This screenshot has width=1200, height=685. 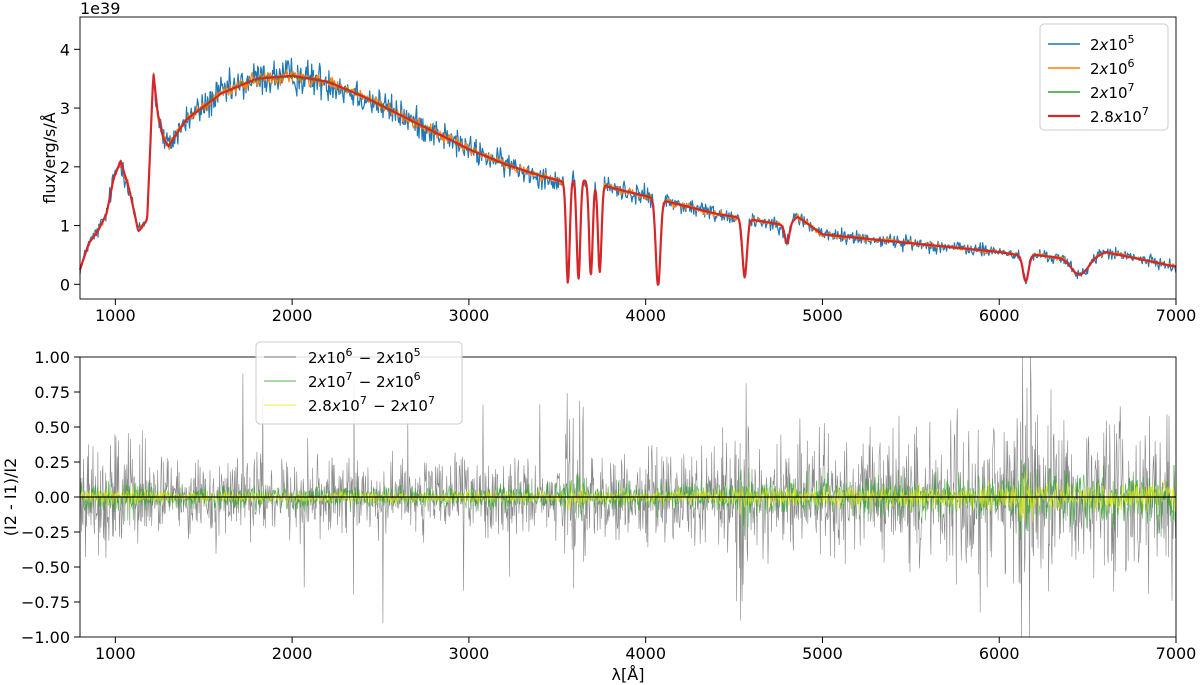 I want to click on bottom-x-tick-label: 7000, so click(x=1176, y=653).